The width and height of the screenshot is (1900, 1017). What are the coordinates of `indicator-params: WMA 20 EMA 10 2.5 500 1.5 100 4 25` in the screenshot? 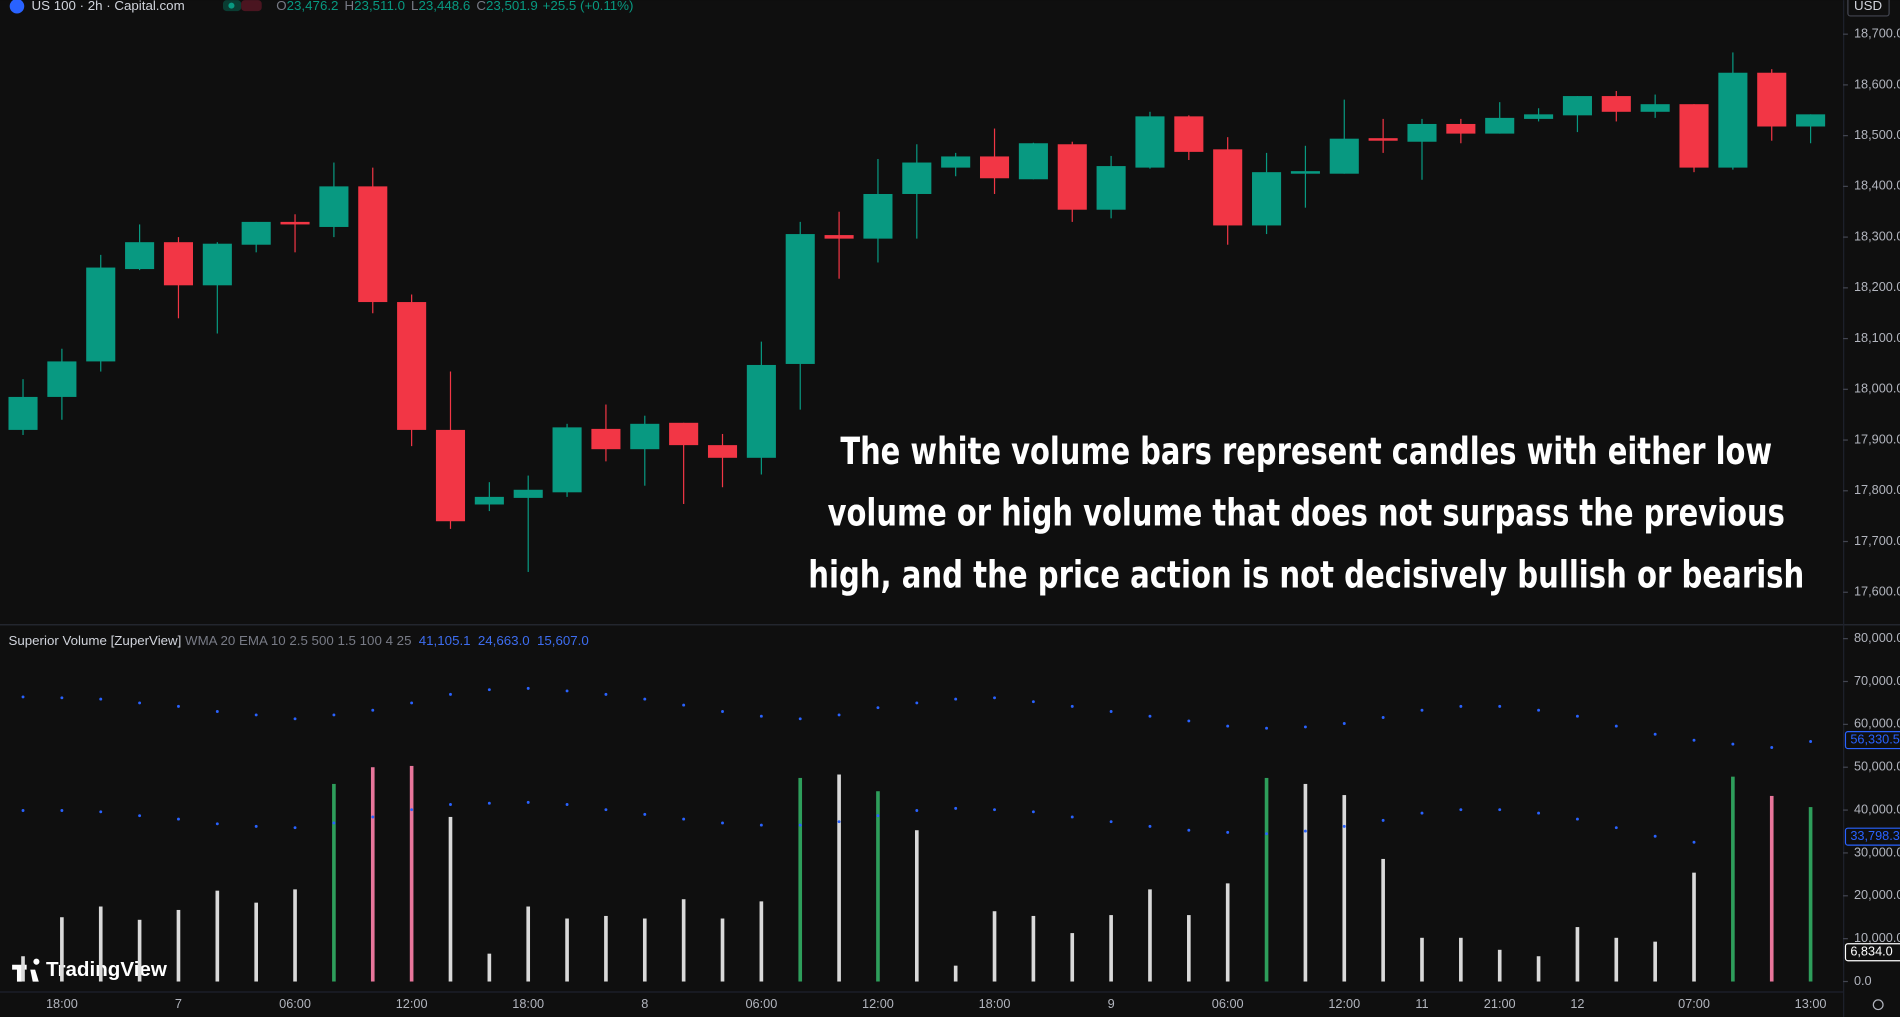 It's located at (298, 640).